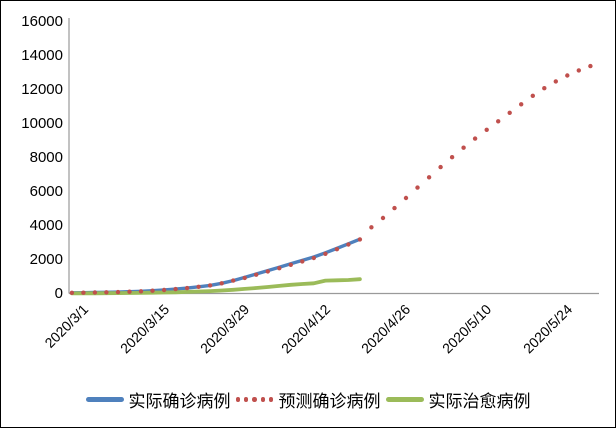 This screenshot has width=616, height=428. Describe the element at coordinates (104, 399) in the screenshot. I see `legend-line-sample-actual-confirmed` at that location.